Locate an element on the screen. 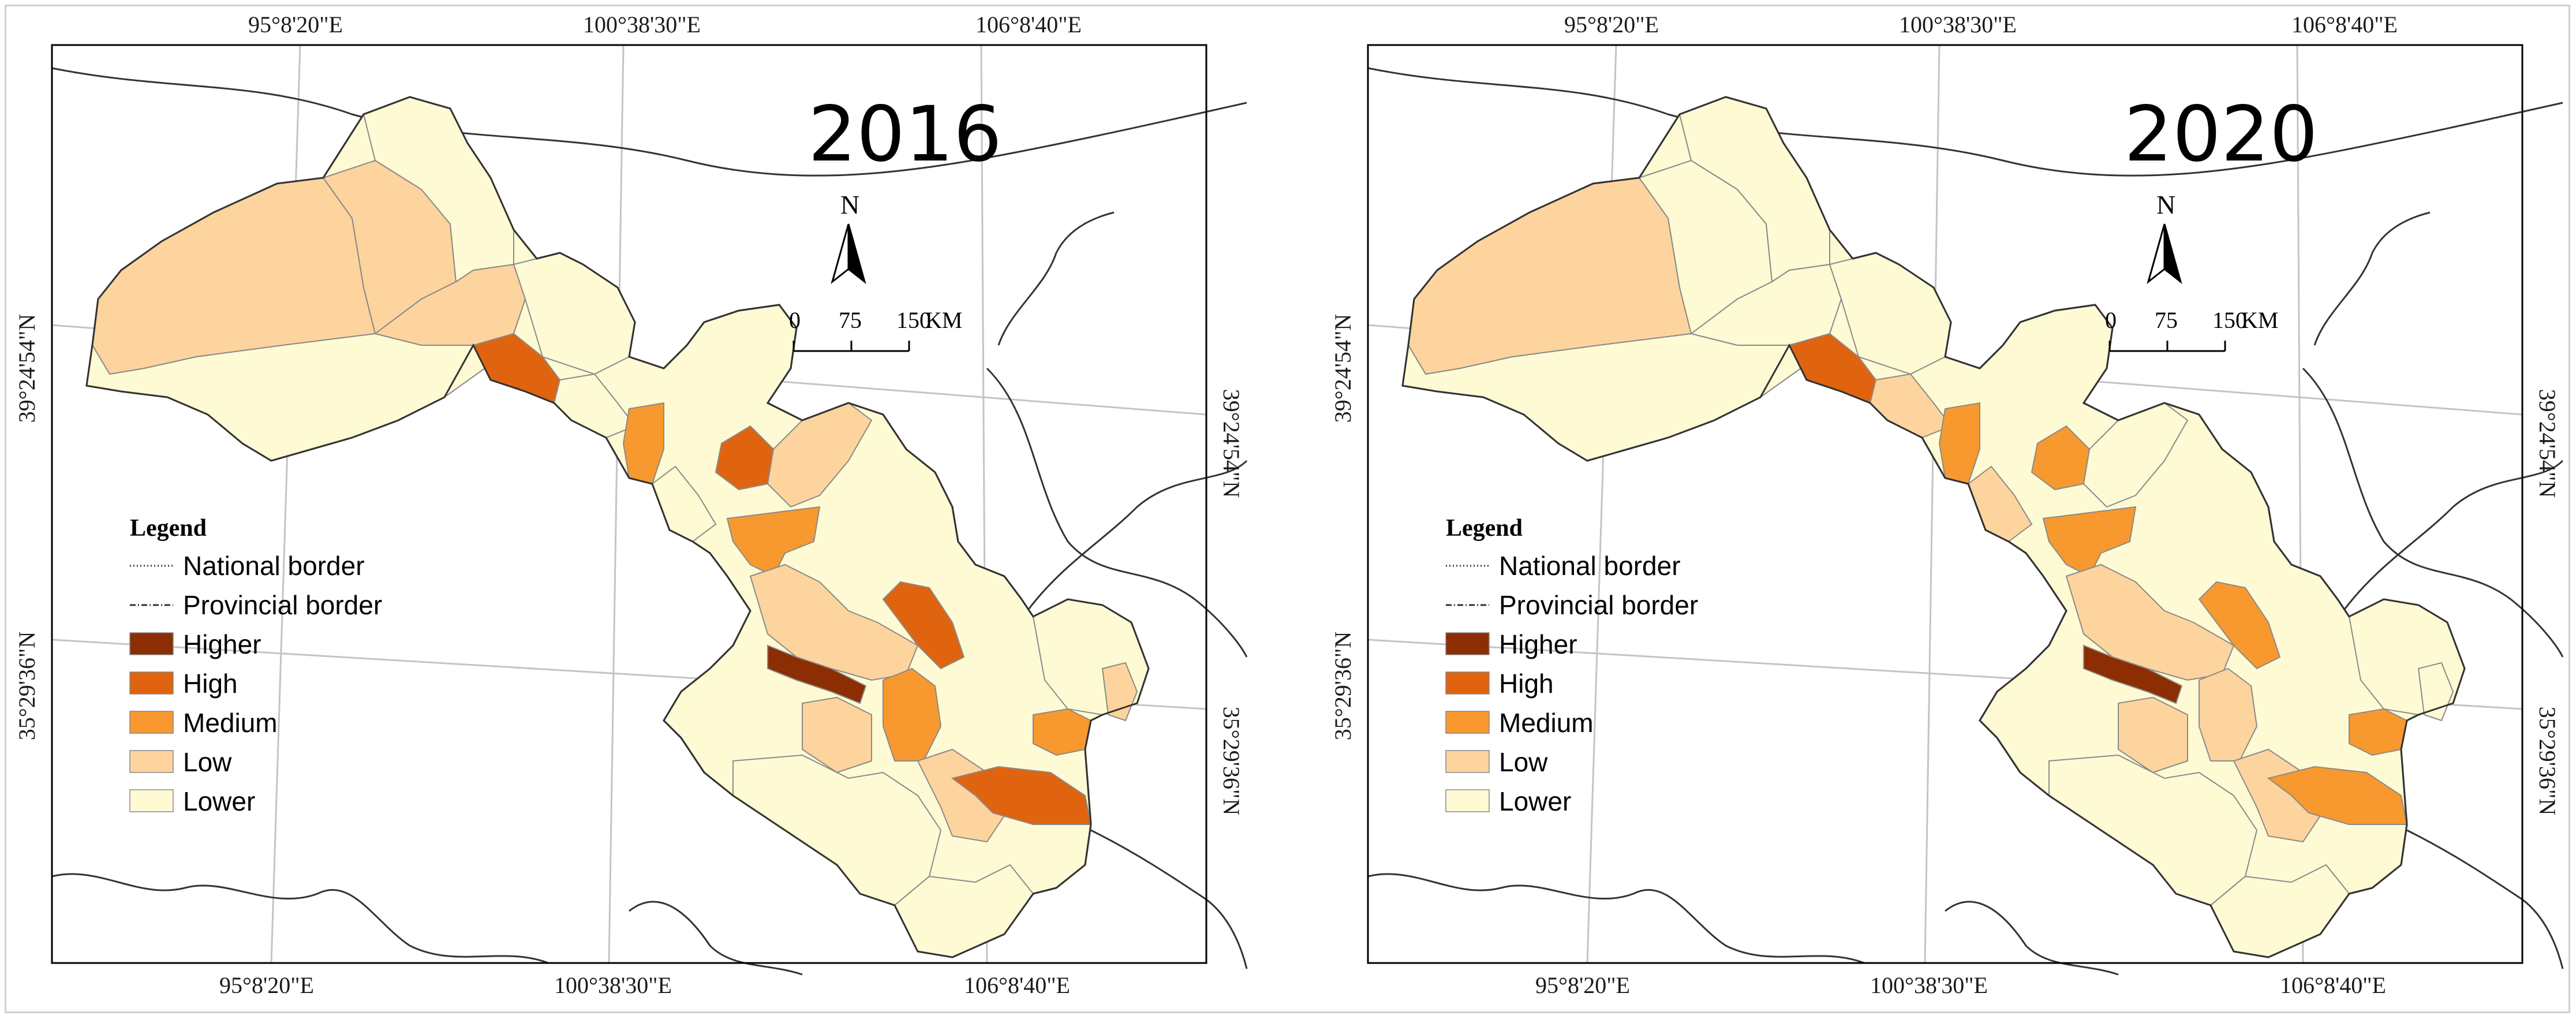 The width and height of the screenshot is (2576, 1019). coord-left-label: 35°29'36"N is located at coordinates (1343, 686).